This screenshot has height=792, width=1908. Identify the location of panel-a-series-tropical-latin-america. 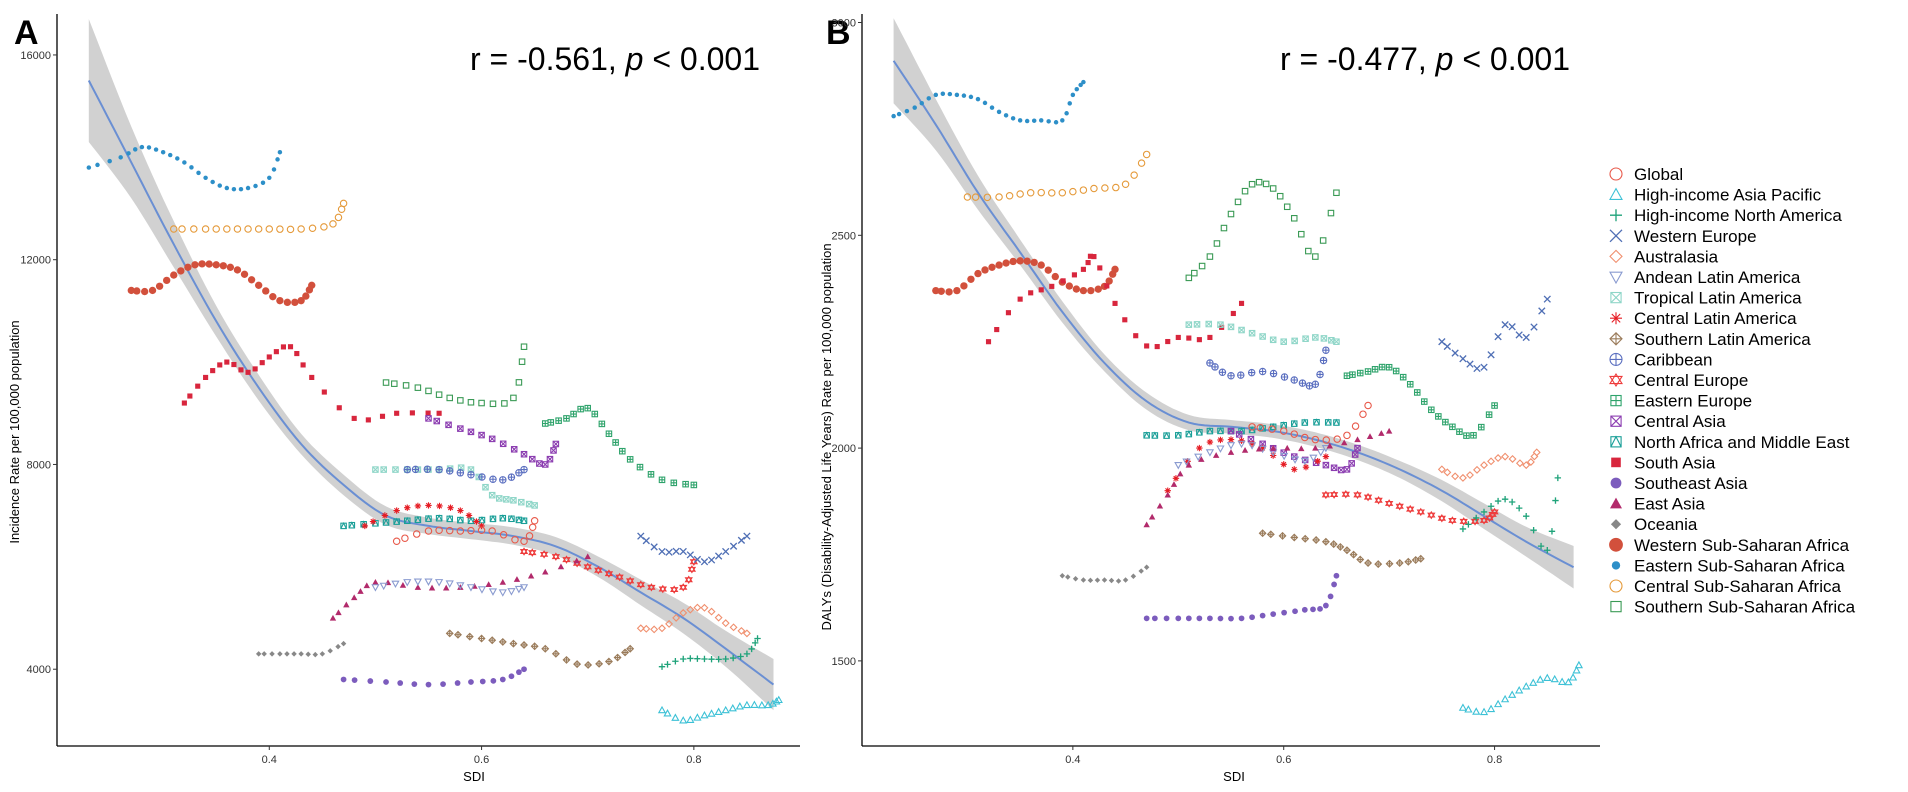
(455, 486).